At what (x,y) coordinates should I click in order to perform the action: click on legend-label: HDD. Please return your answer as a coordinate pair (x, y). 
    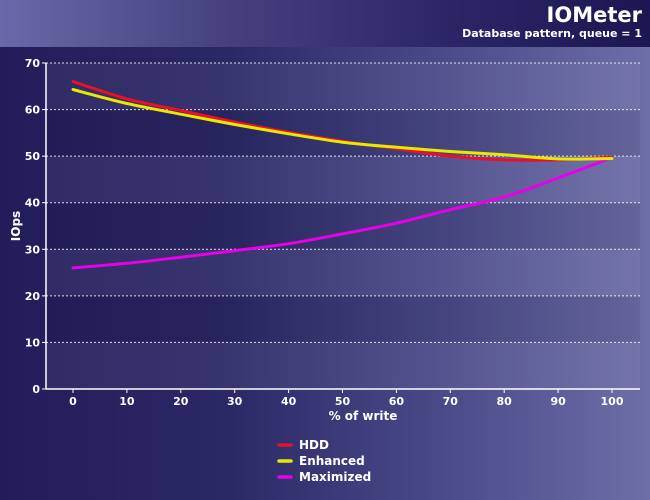
    Looking at the image, I should click on (314, 445).